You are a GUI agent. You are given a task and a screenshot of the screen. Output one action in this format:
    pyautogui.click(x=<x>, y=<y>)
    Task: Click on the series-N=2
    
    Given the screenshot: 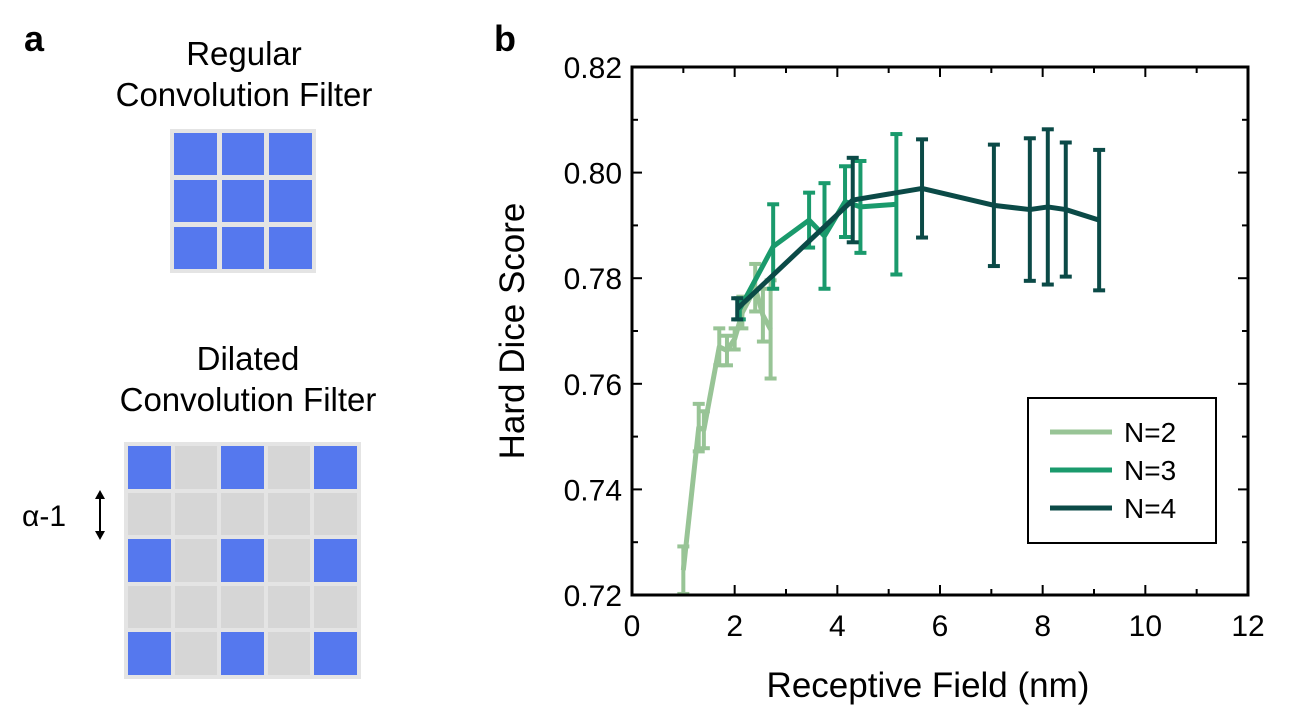 What is the action you would take?
    pyautogui.click(x=727, y=428)
    